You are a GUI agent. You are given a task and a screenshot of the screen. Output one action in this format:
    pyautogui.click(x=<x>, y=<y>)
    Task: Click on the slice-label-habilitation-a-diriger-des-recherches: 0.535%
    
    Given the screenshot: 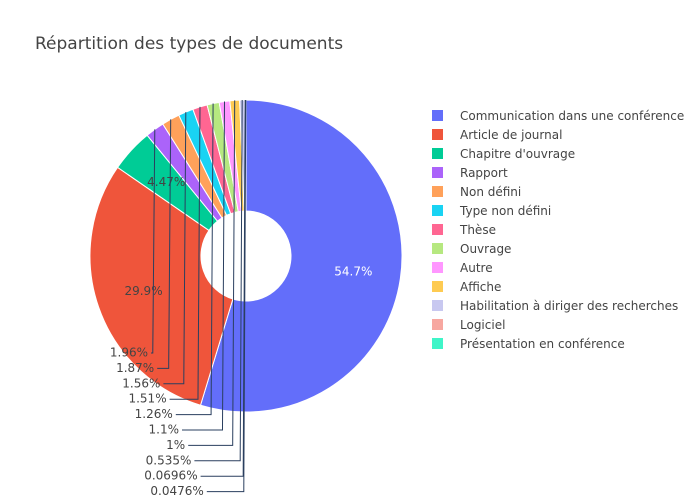 What is the action you would take?
    pyautogui.click(x=169, y=460)
    